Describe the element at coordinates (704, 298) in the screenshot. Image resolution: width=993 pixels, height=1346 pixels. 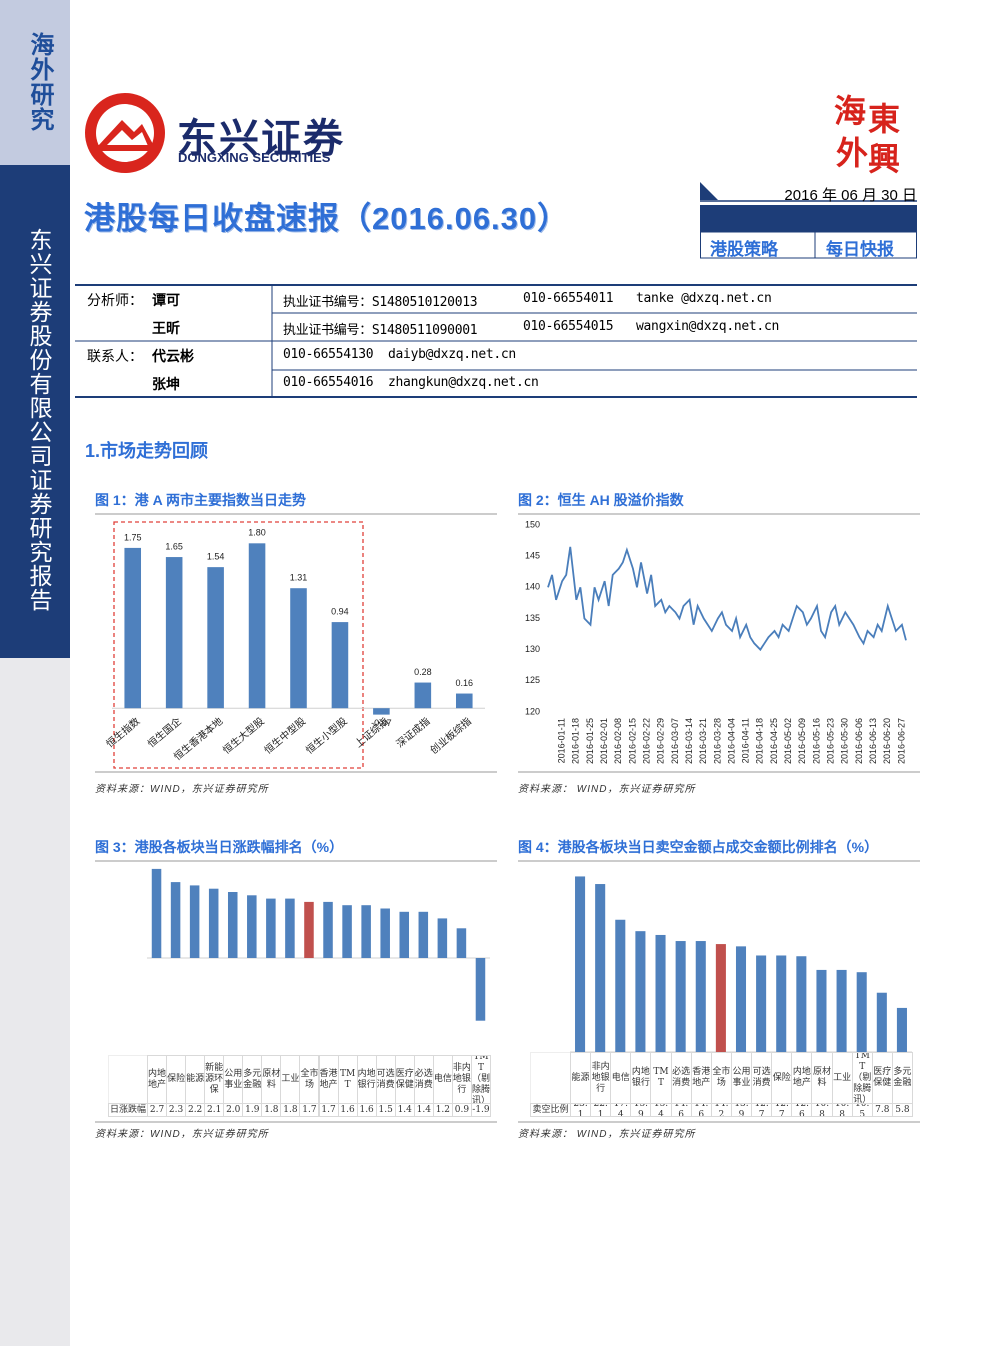
I see `contact-info: tanke @dxzq.net.cn` at that location.